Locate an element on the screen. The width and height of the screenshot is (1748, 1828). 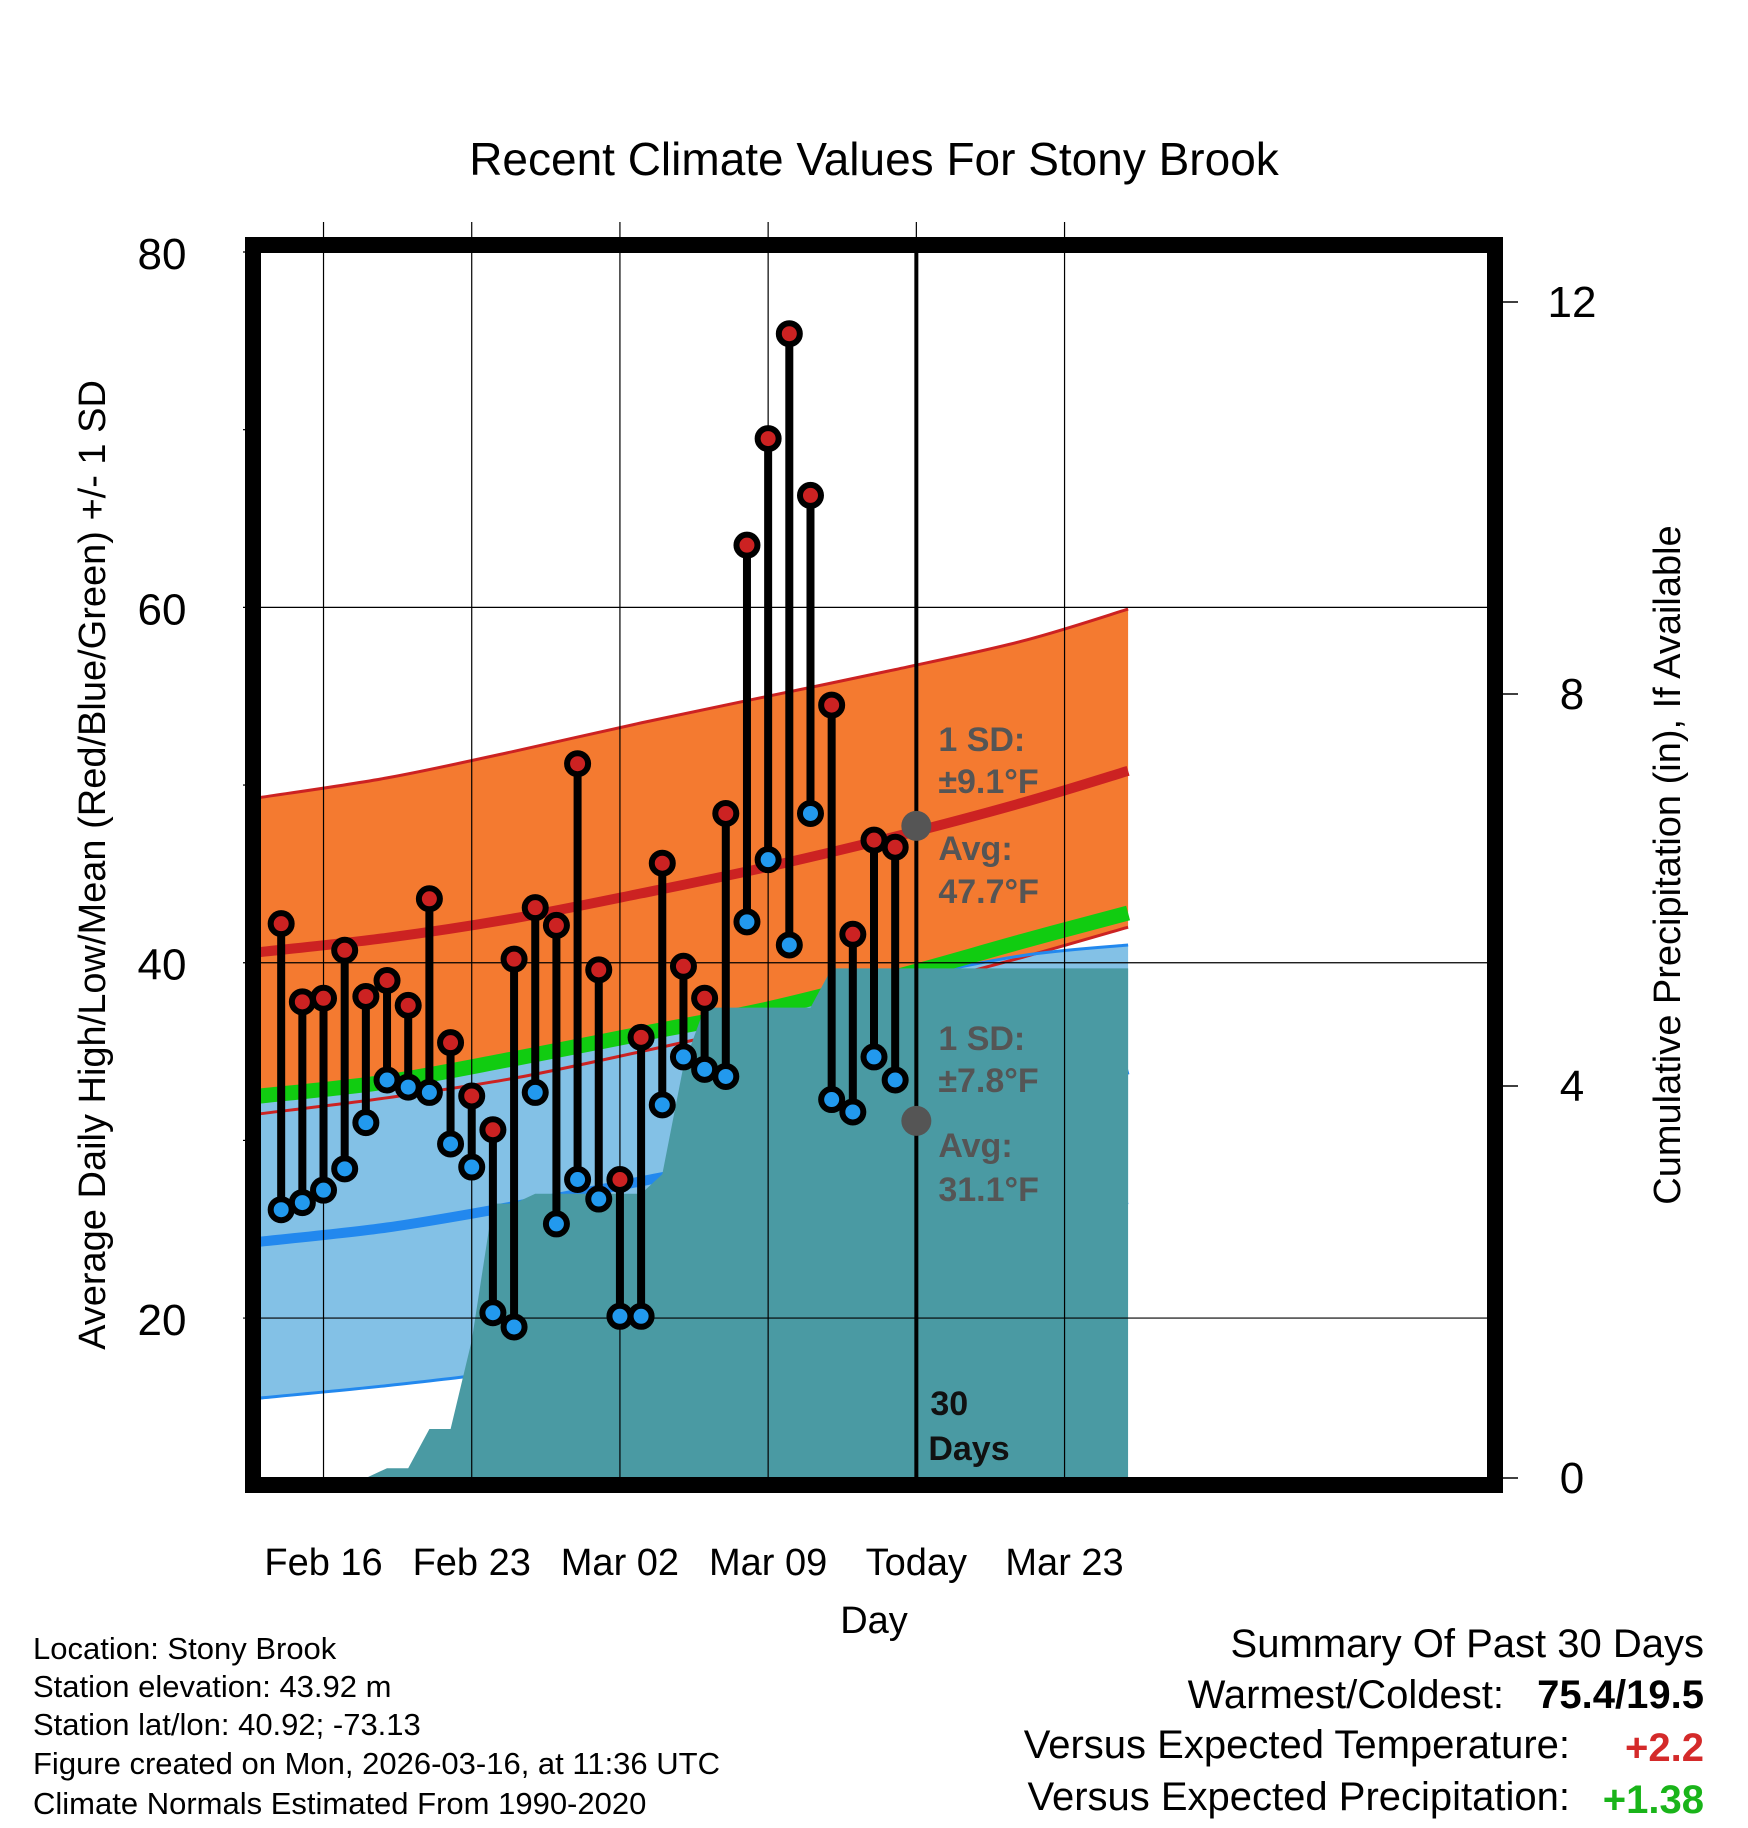
x-tick-label: Mar 09 is located at coordinates (768, 1563).